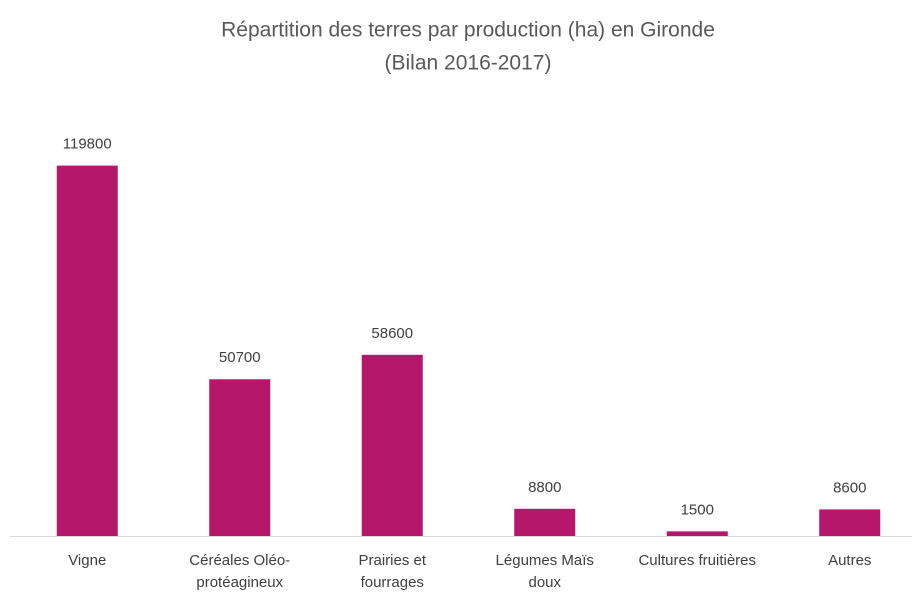 This screenshot has height=595, width=912. Describe the element at coordinates (697, 560) in the screenshot. I see `x-tick-label: Cultures fruitières` at that location.